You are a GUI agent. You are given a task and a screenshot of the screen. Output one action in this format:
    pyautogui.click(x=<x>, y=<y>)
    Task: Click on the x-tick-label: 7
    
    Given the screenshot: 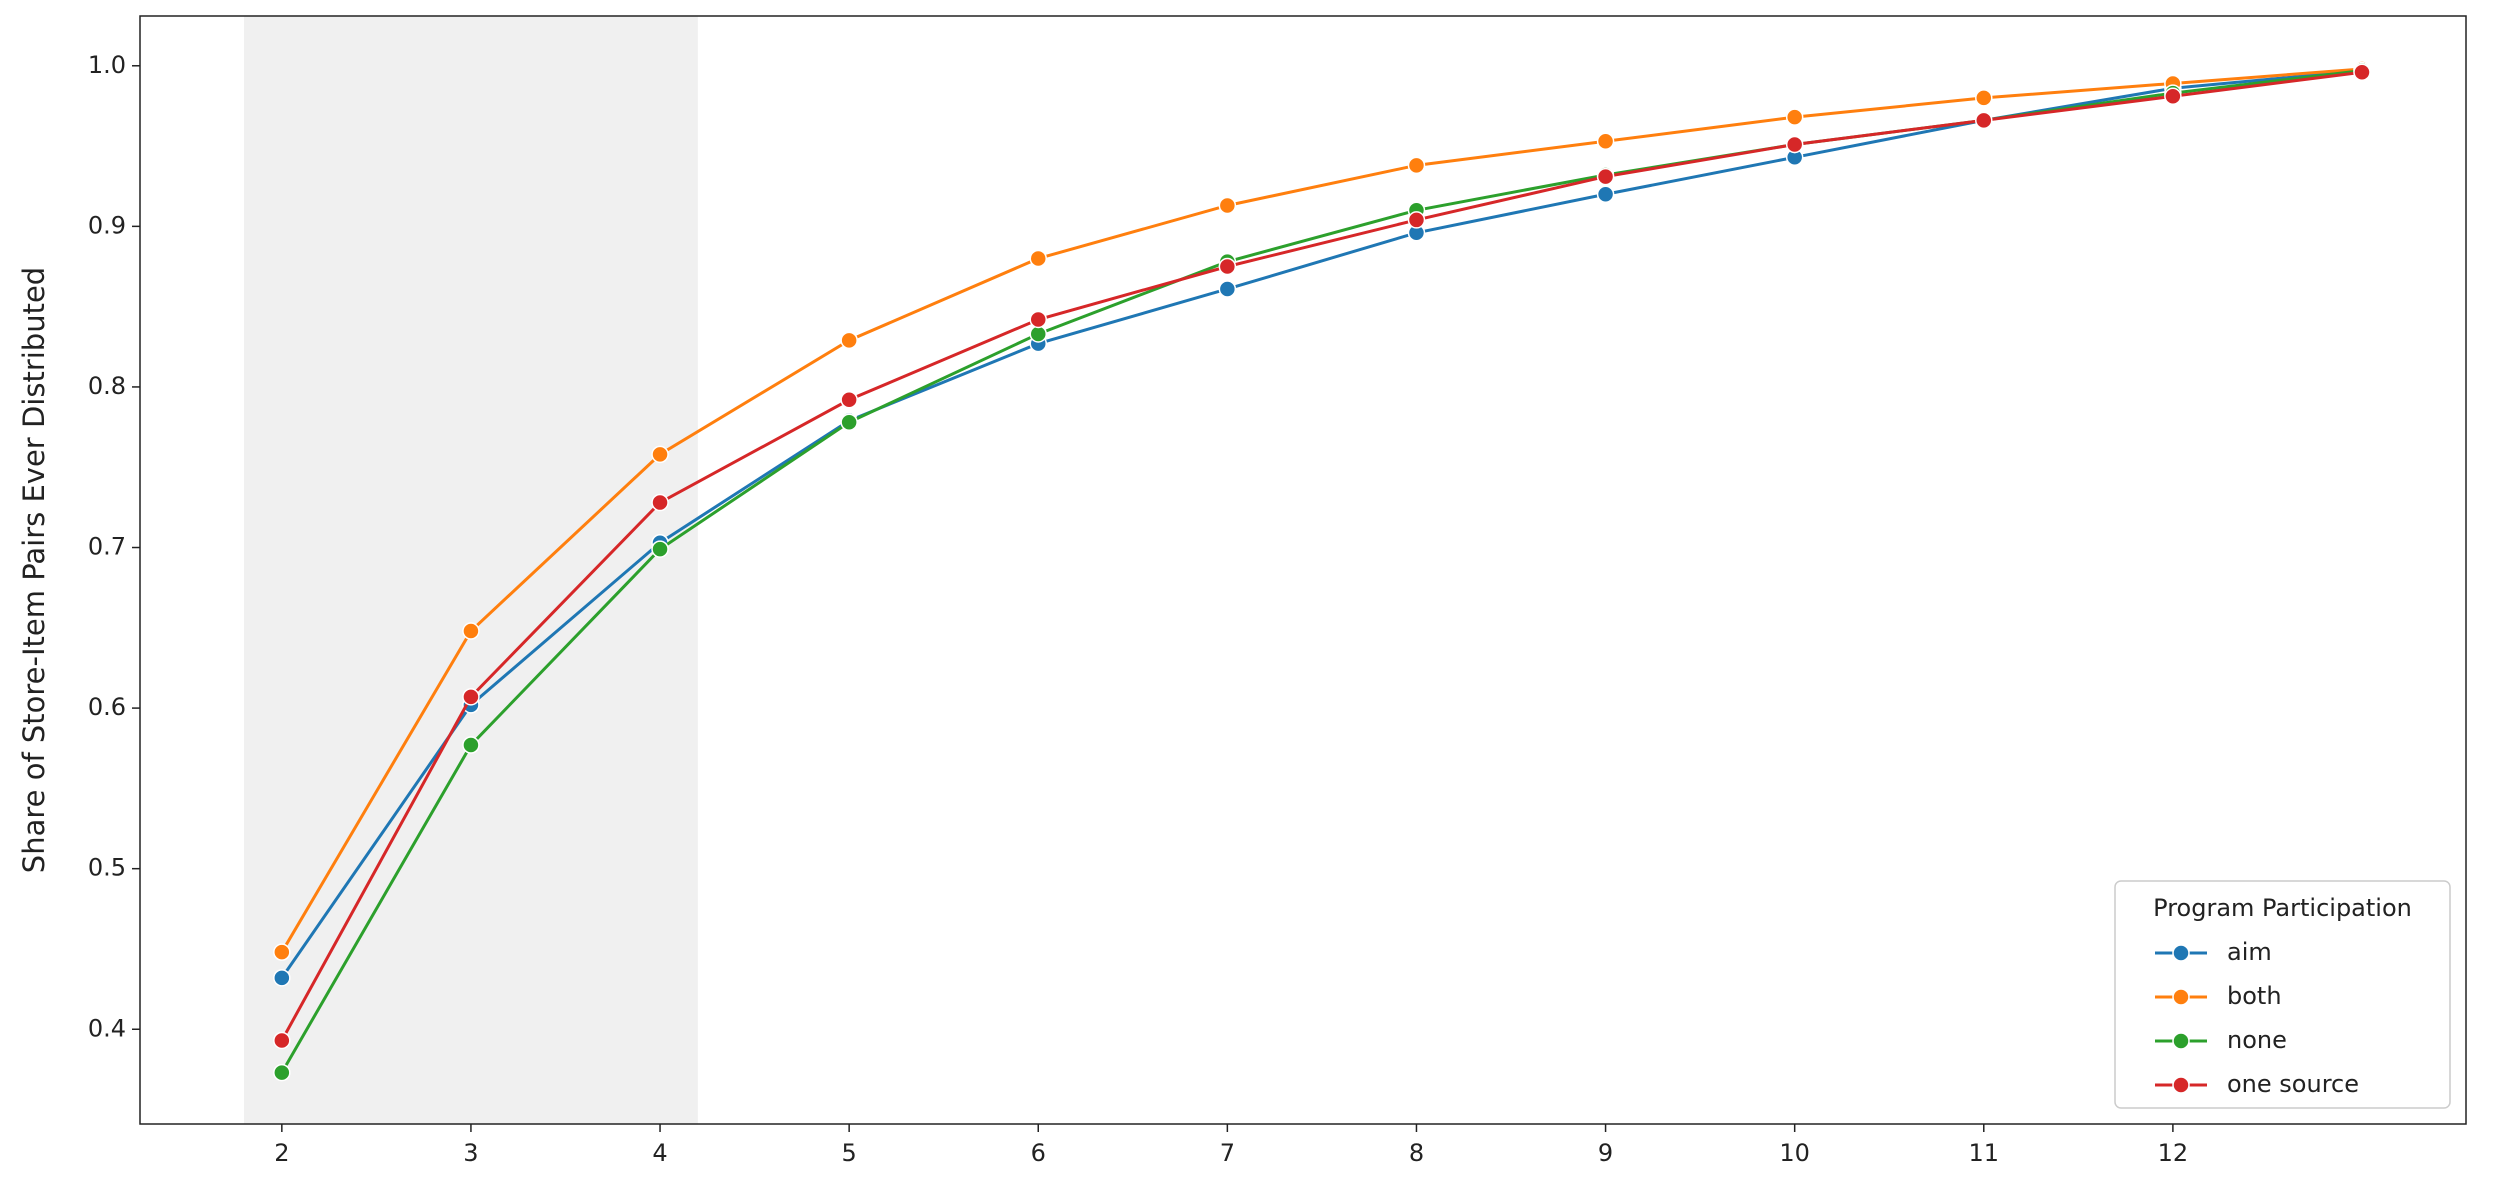 What is the action you would take?
    pyautogui.click(x=1227, y=1153)
    